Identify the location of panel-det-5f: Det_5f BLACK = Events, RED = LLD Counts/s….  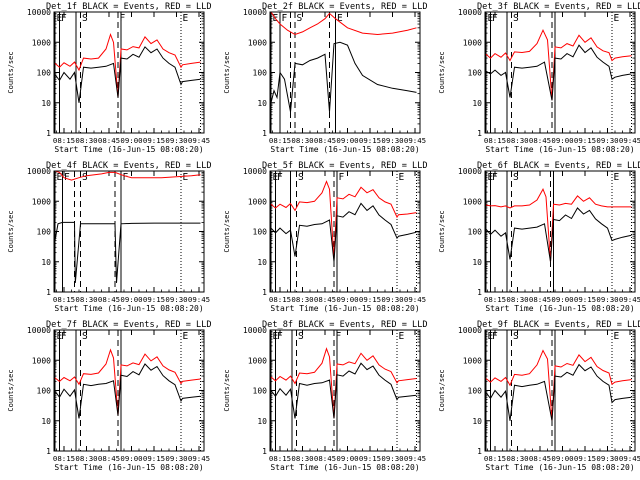
(325, 237).